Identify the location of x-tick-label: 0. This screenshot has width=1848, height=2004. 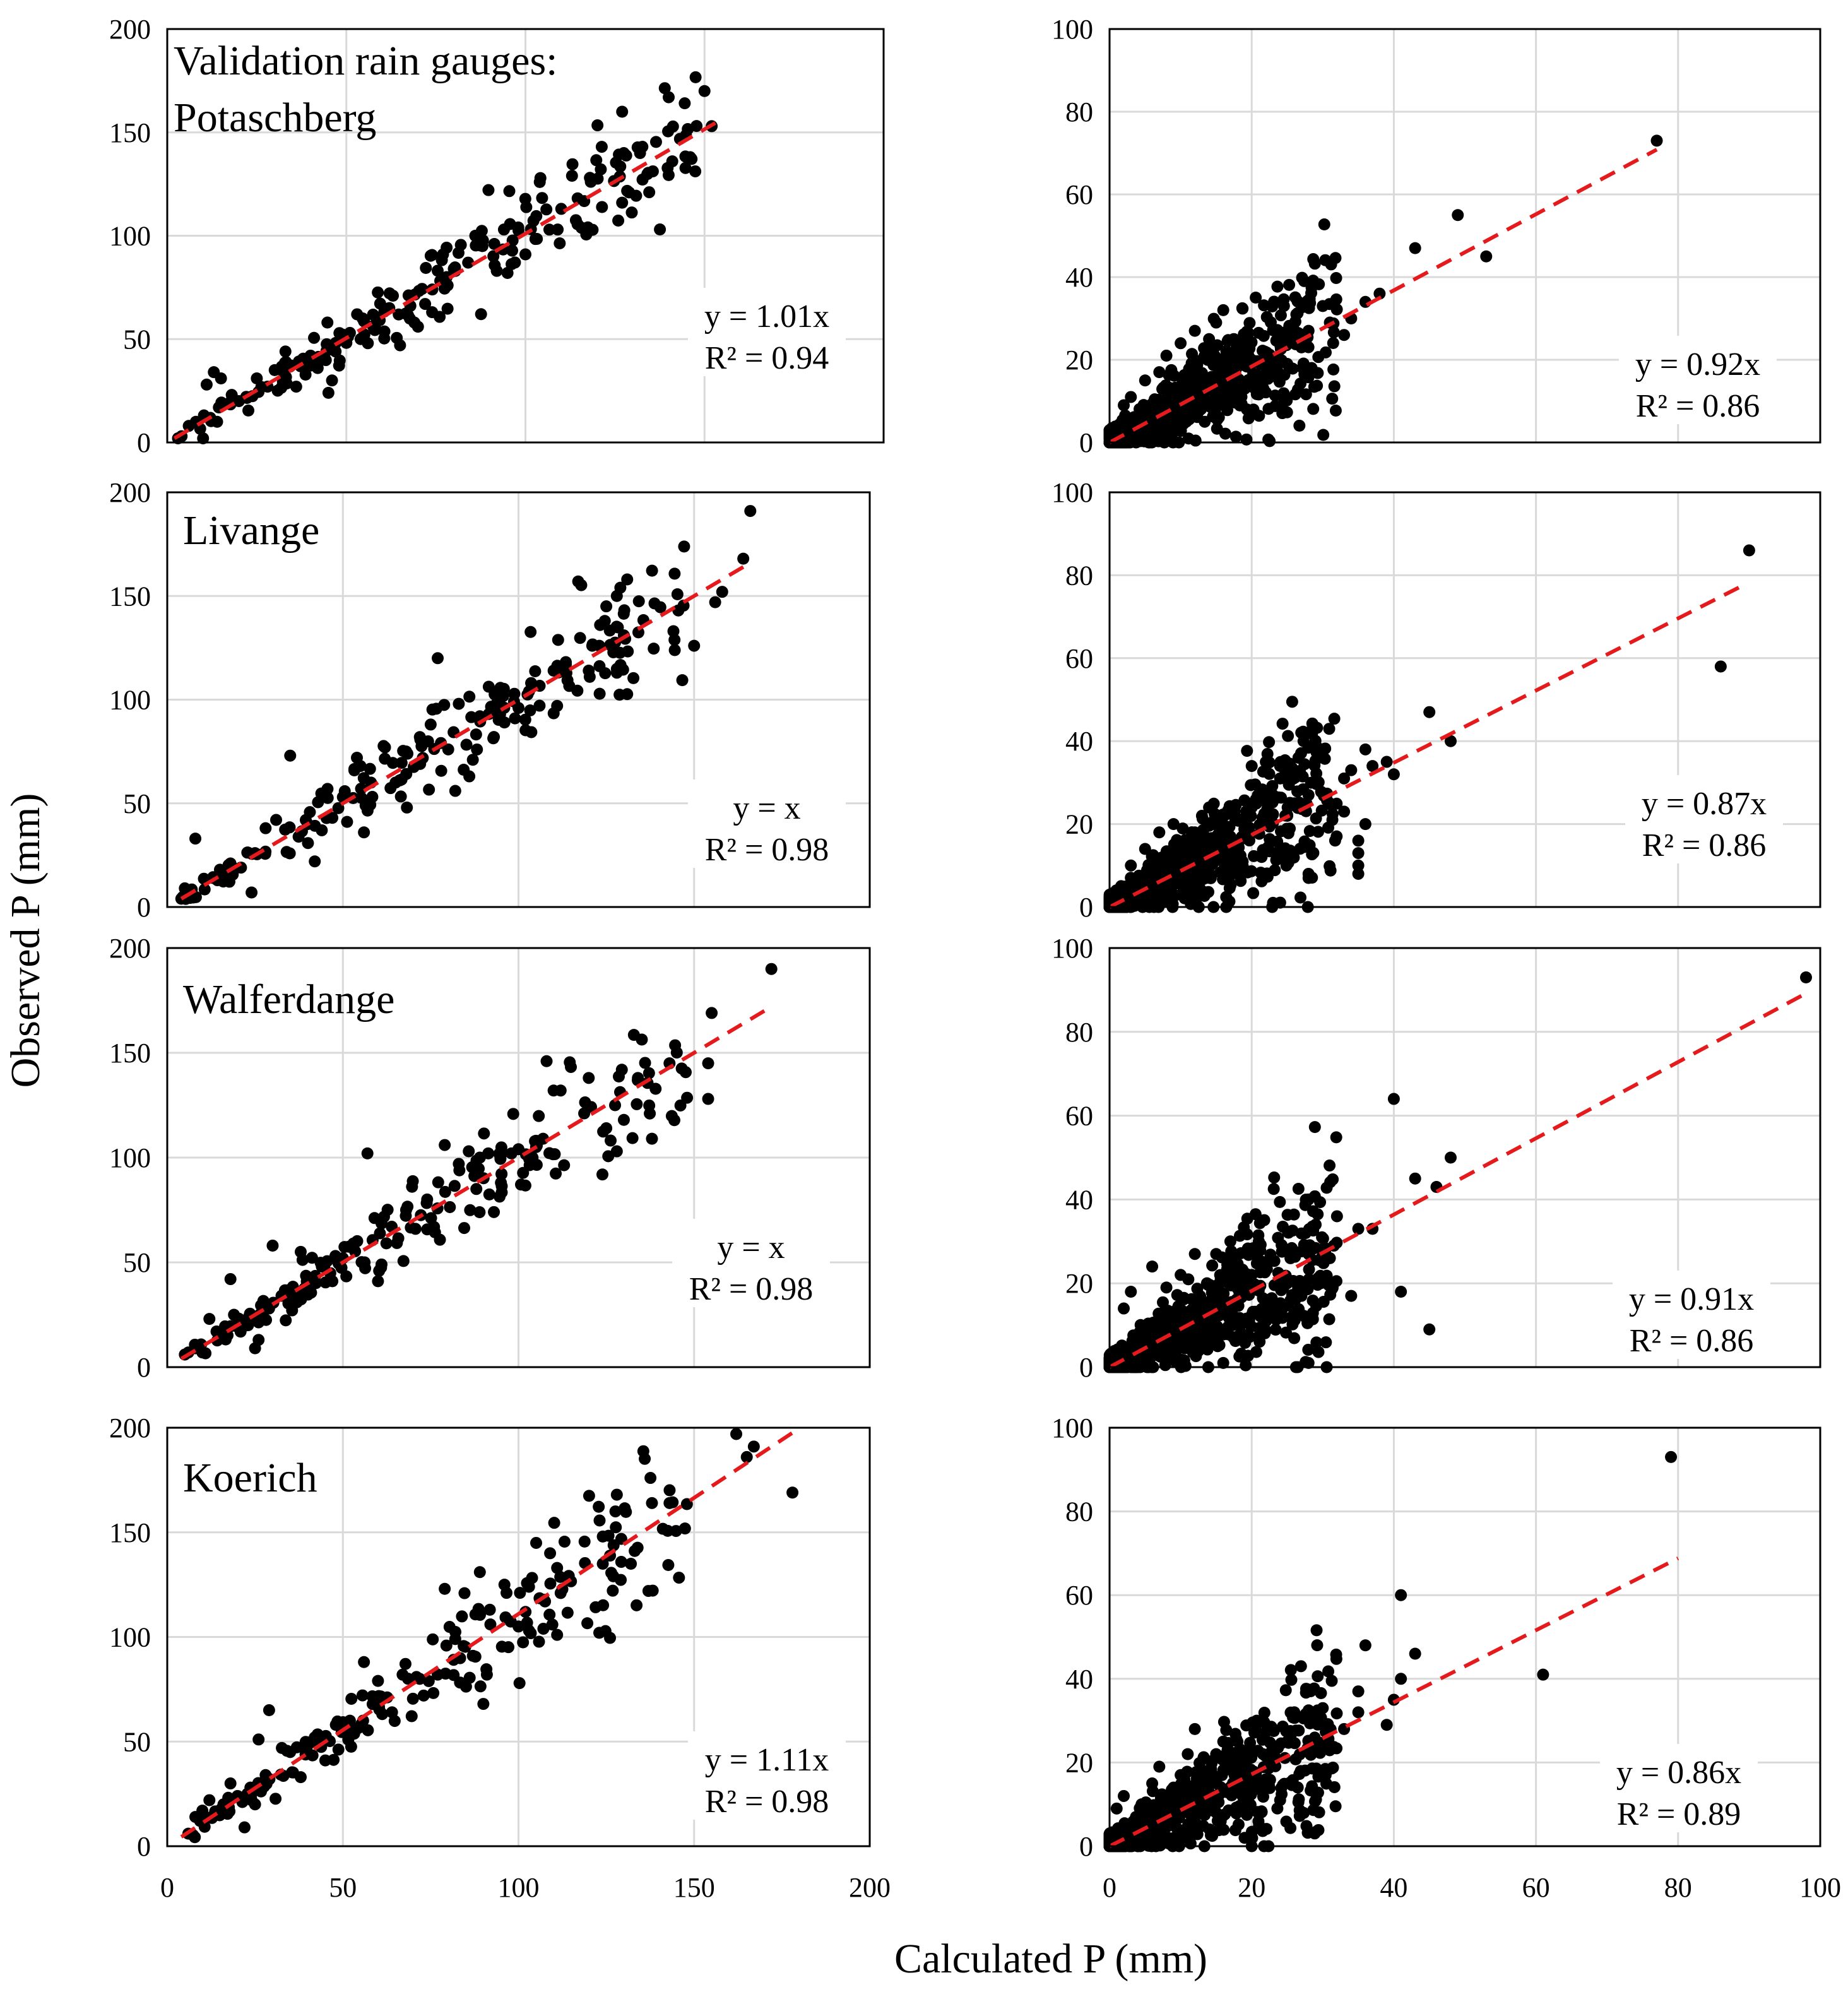
(1109, 1887).